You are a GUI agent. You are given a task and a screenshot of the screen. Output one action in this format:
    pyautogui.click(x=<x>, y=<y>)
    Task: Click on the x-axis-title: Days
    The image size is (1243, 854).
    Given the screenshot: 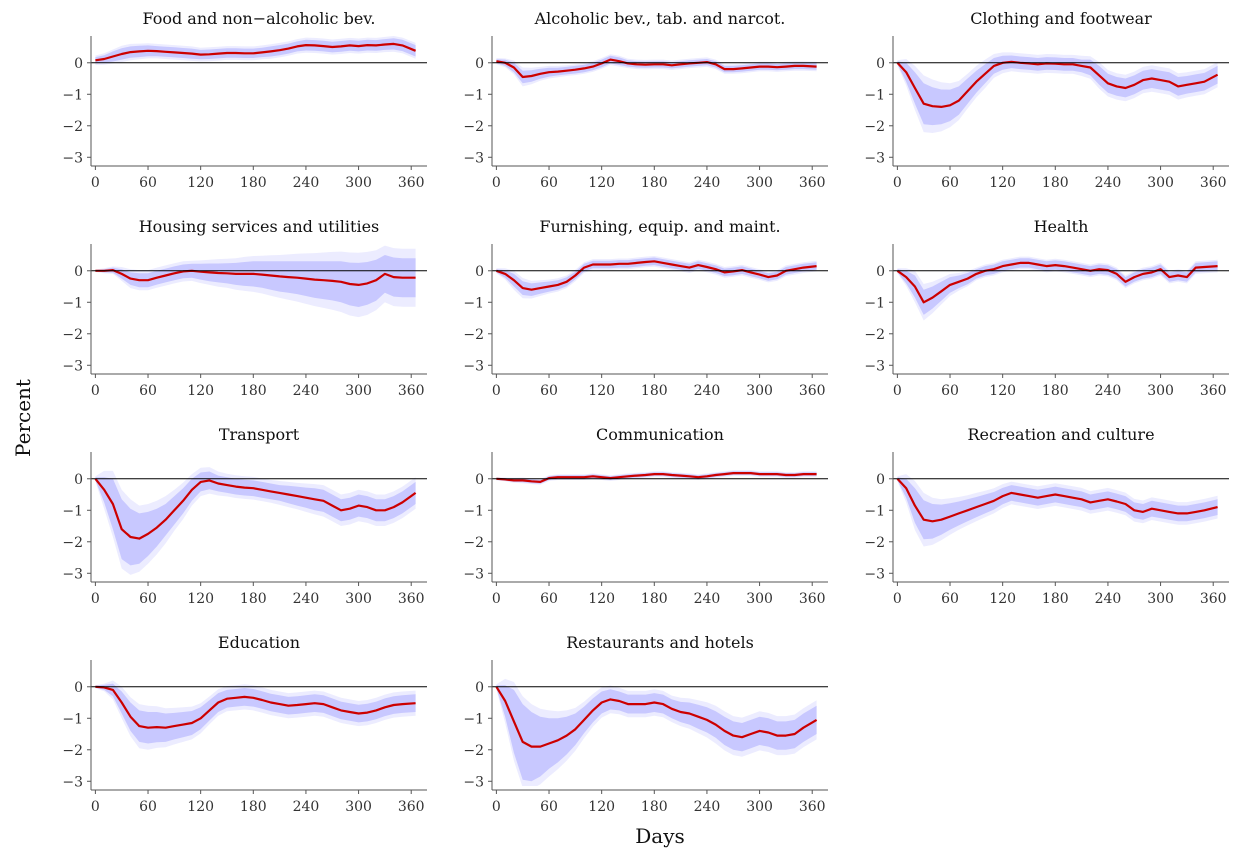 What is the action you would take?
    pyautogui.click(x=660, y=836)
    